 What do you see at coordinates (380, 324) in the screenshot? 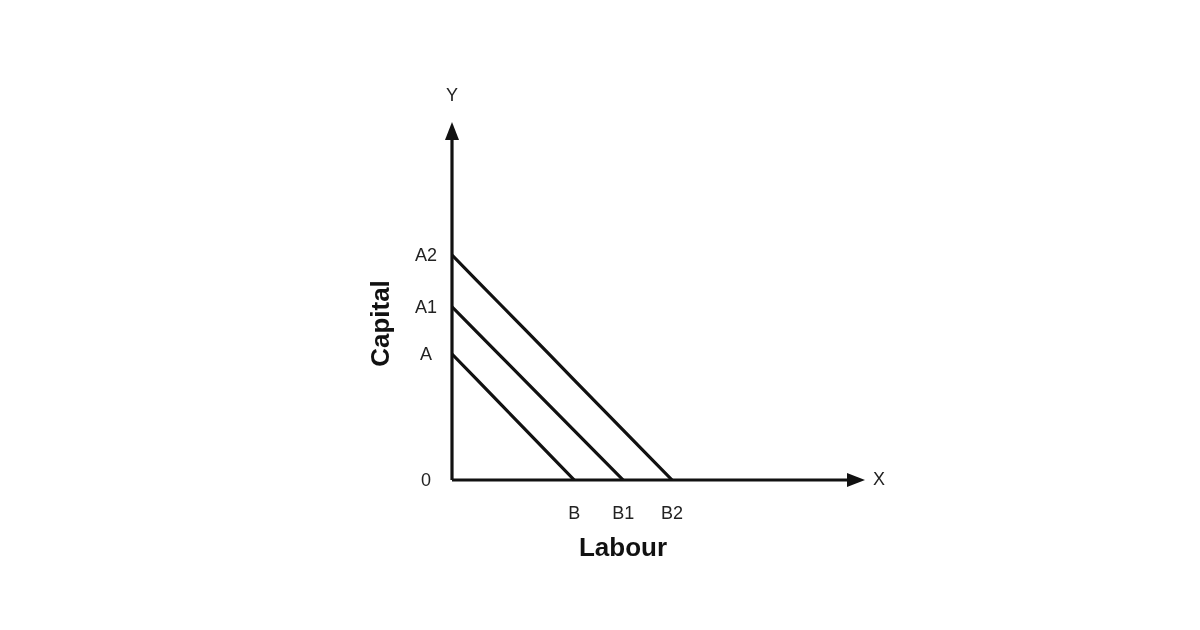
I see `y-axis-title: Capital` at bounding box center [380, 324].